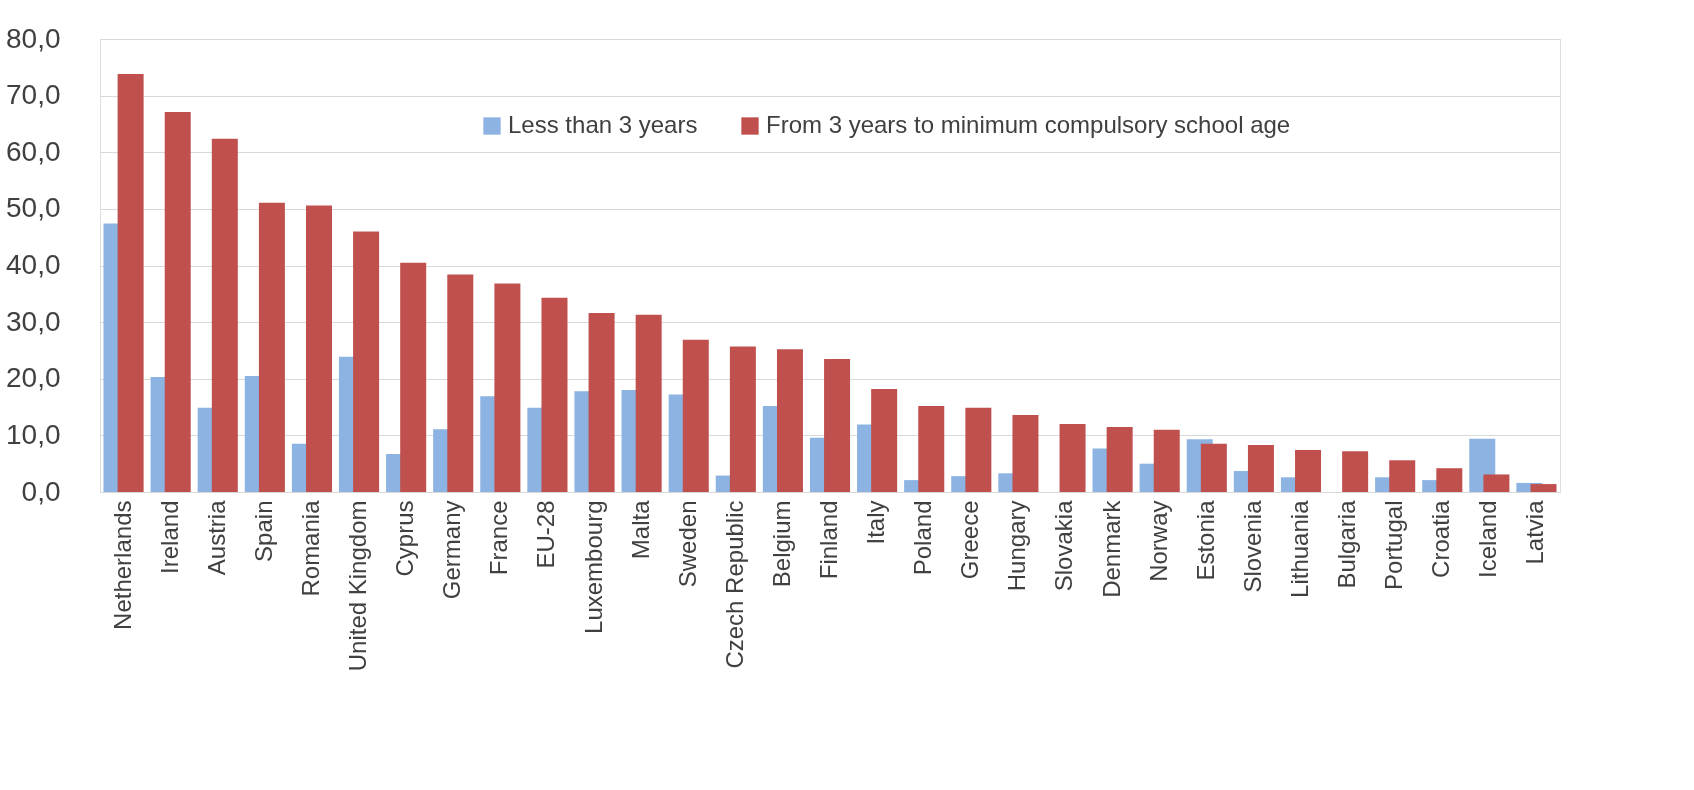  I want to click on x-tick-label: Romania, so click(310, 548).